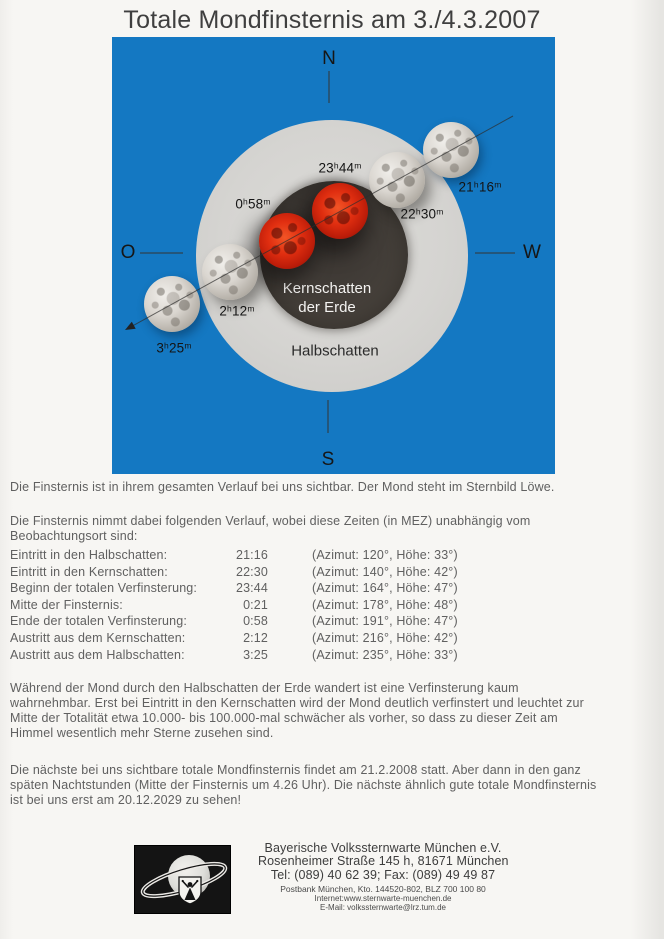 The image size is (664, 939). What do you see at coordinates (328, 459) in the screenshot?
I see `compass-south: S` at bounding box center [328, 459].